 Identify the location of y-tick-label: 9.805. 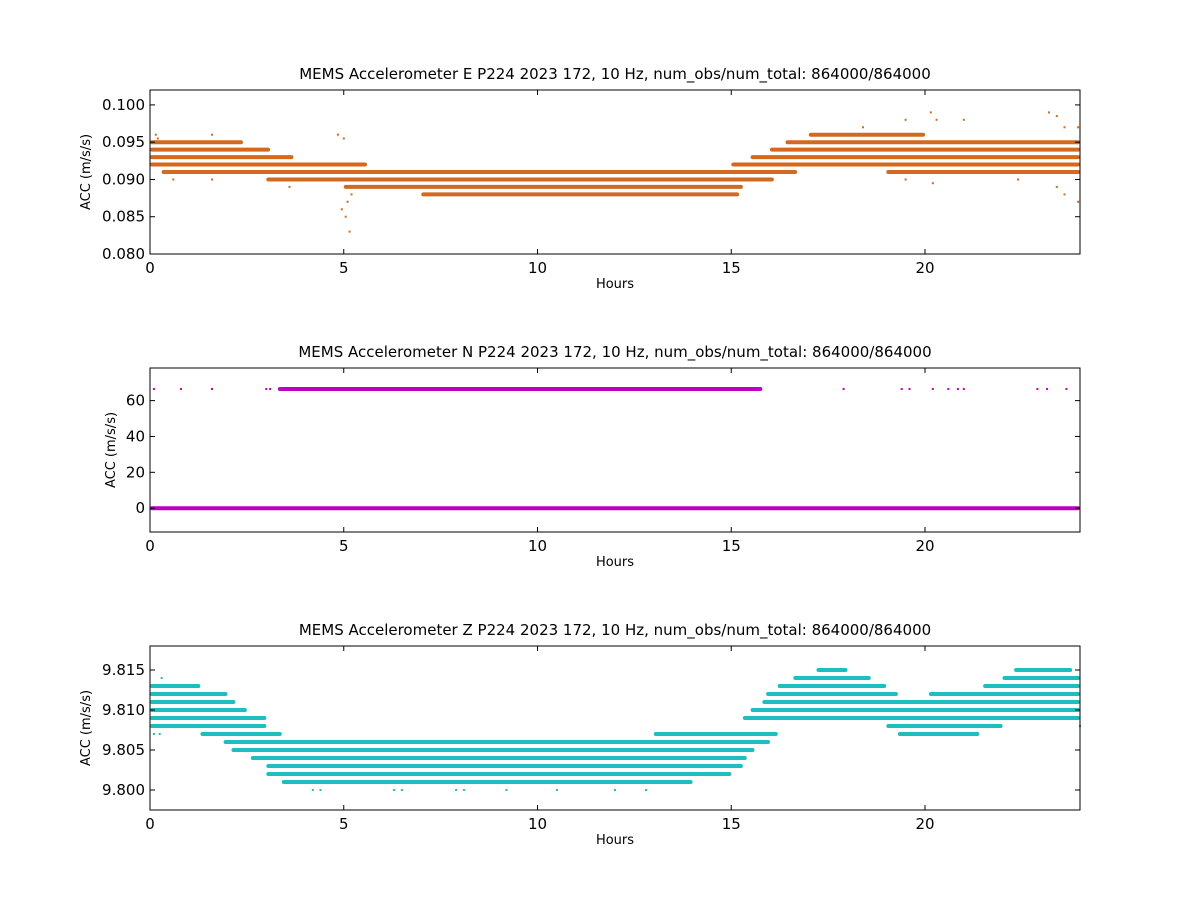
(123, 750).